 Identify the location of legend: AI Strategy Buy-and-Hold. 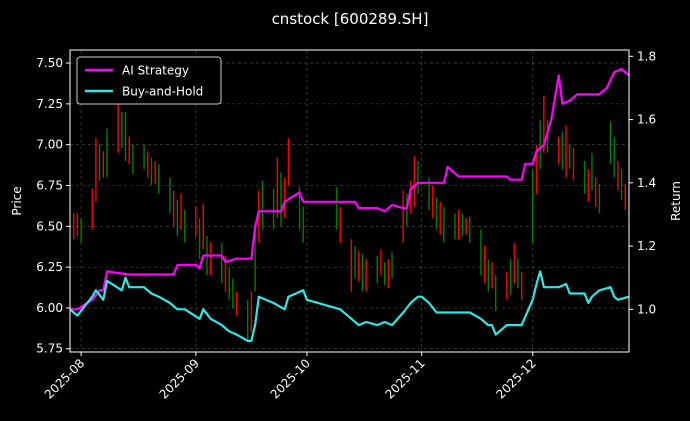
(149, 80).